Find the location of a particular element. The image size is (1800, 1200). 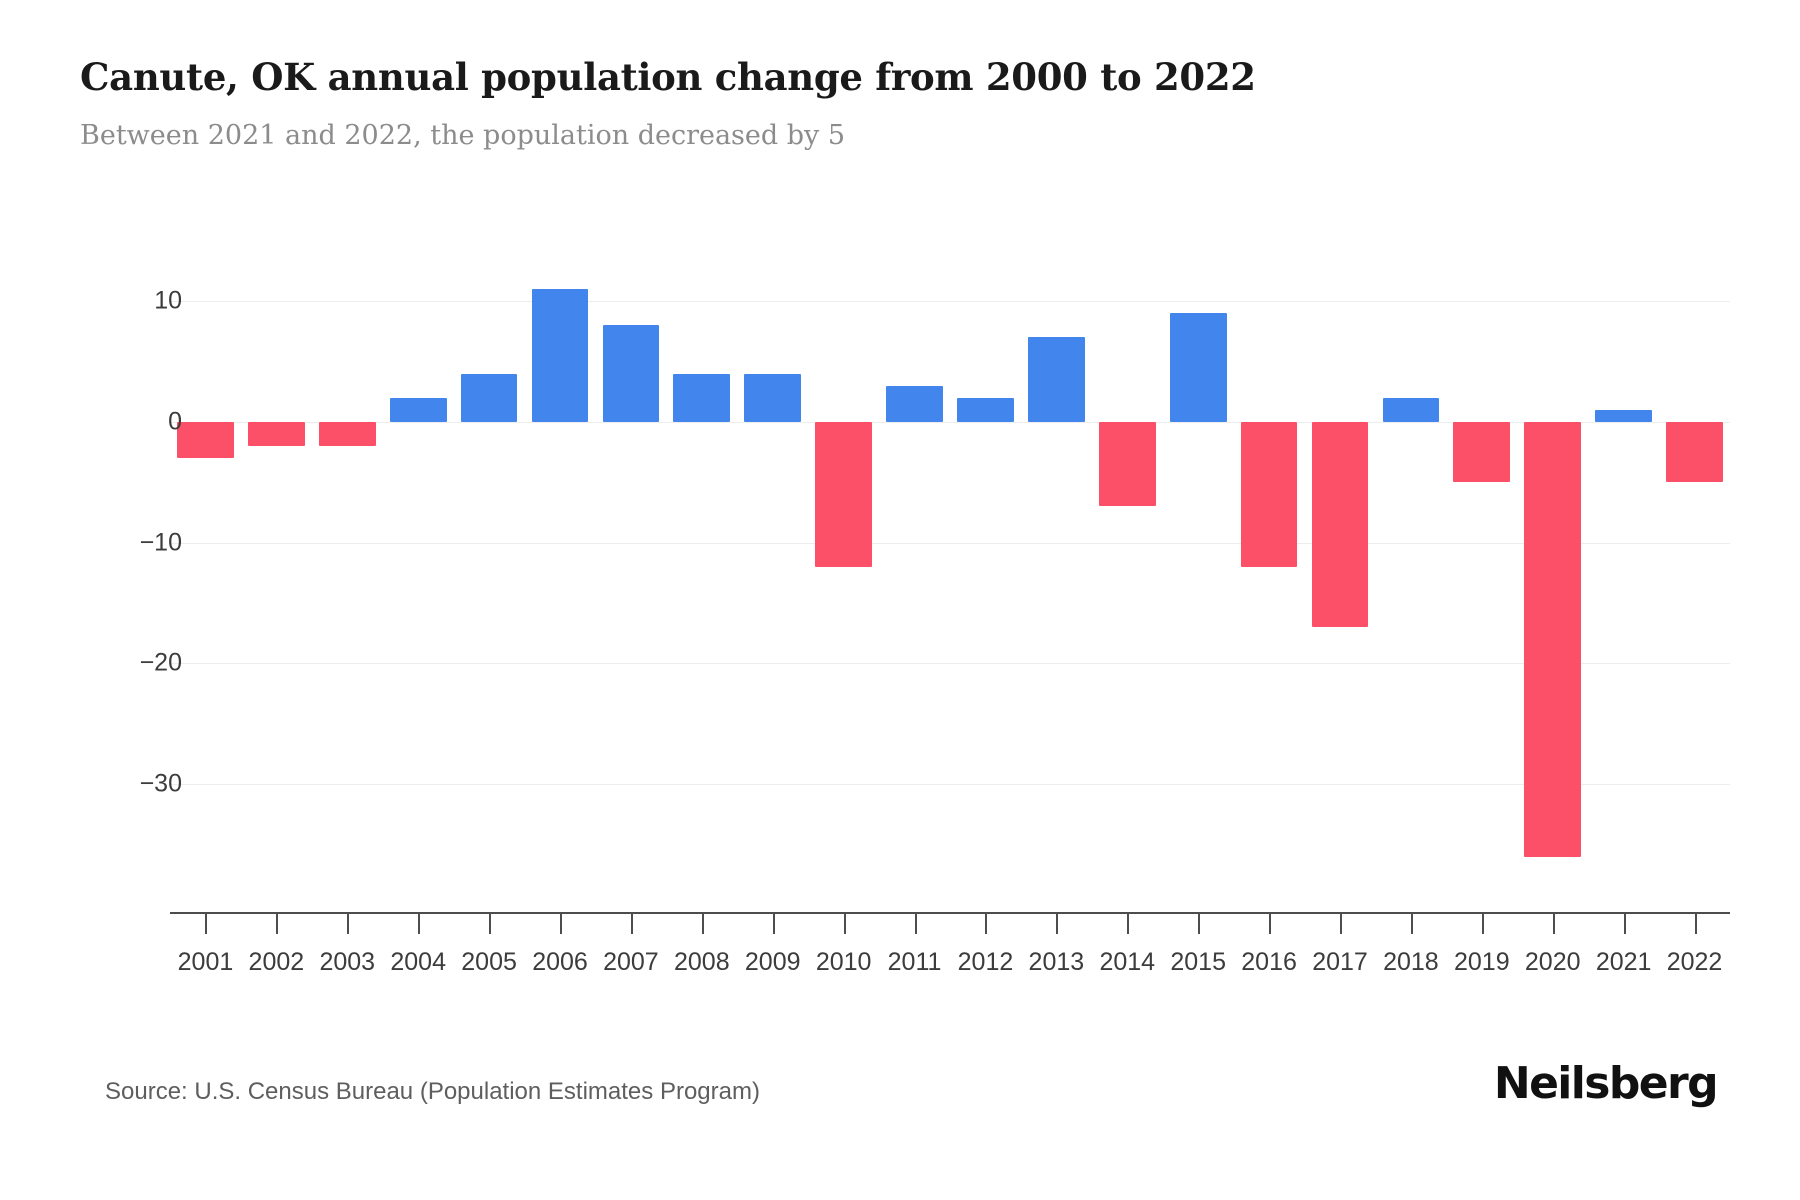

x-tick-label-2011: 2011 is located at coordinates (914, 962).